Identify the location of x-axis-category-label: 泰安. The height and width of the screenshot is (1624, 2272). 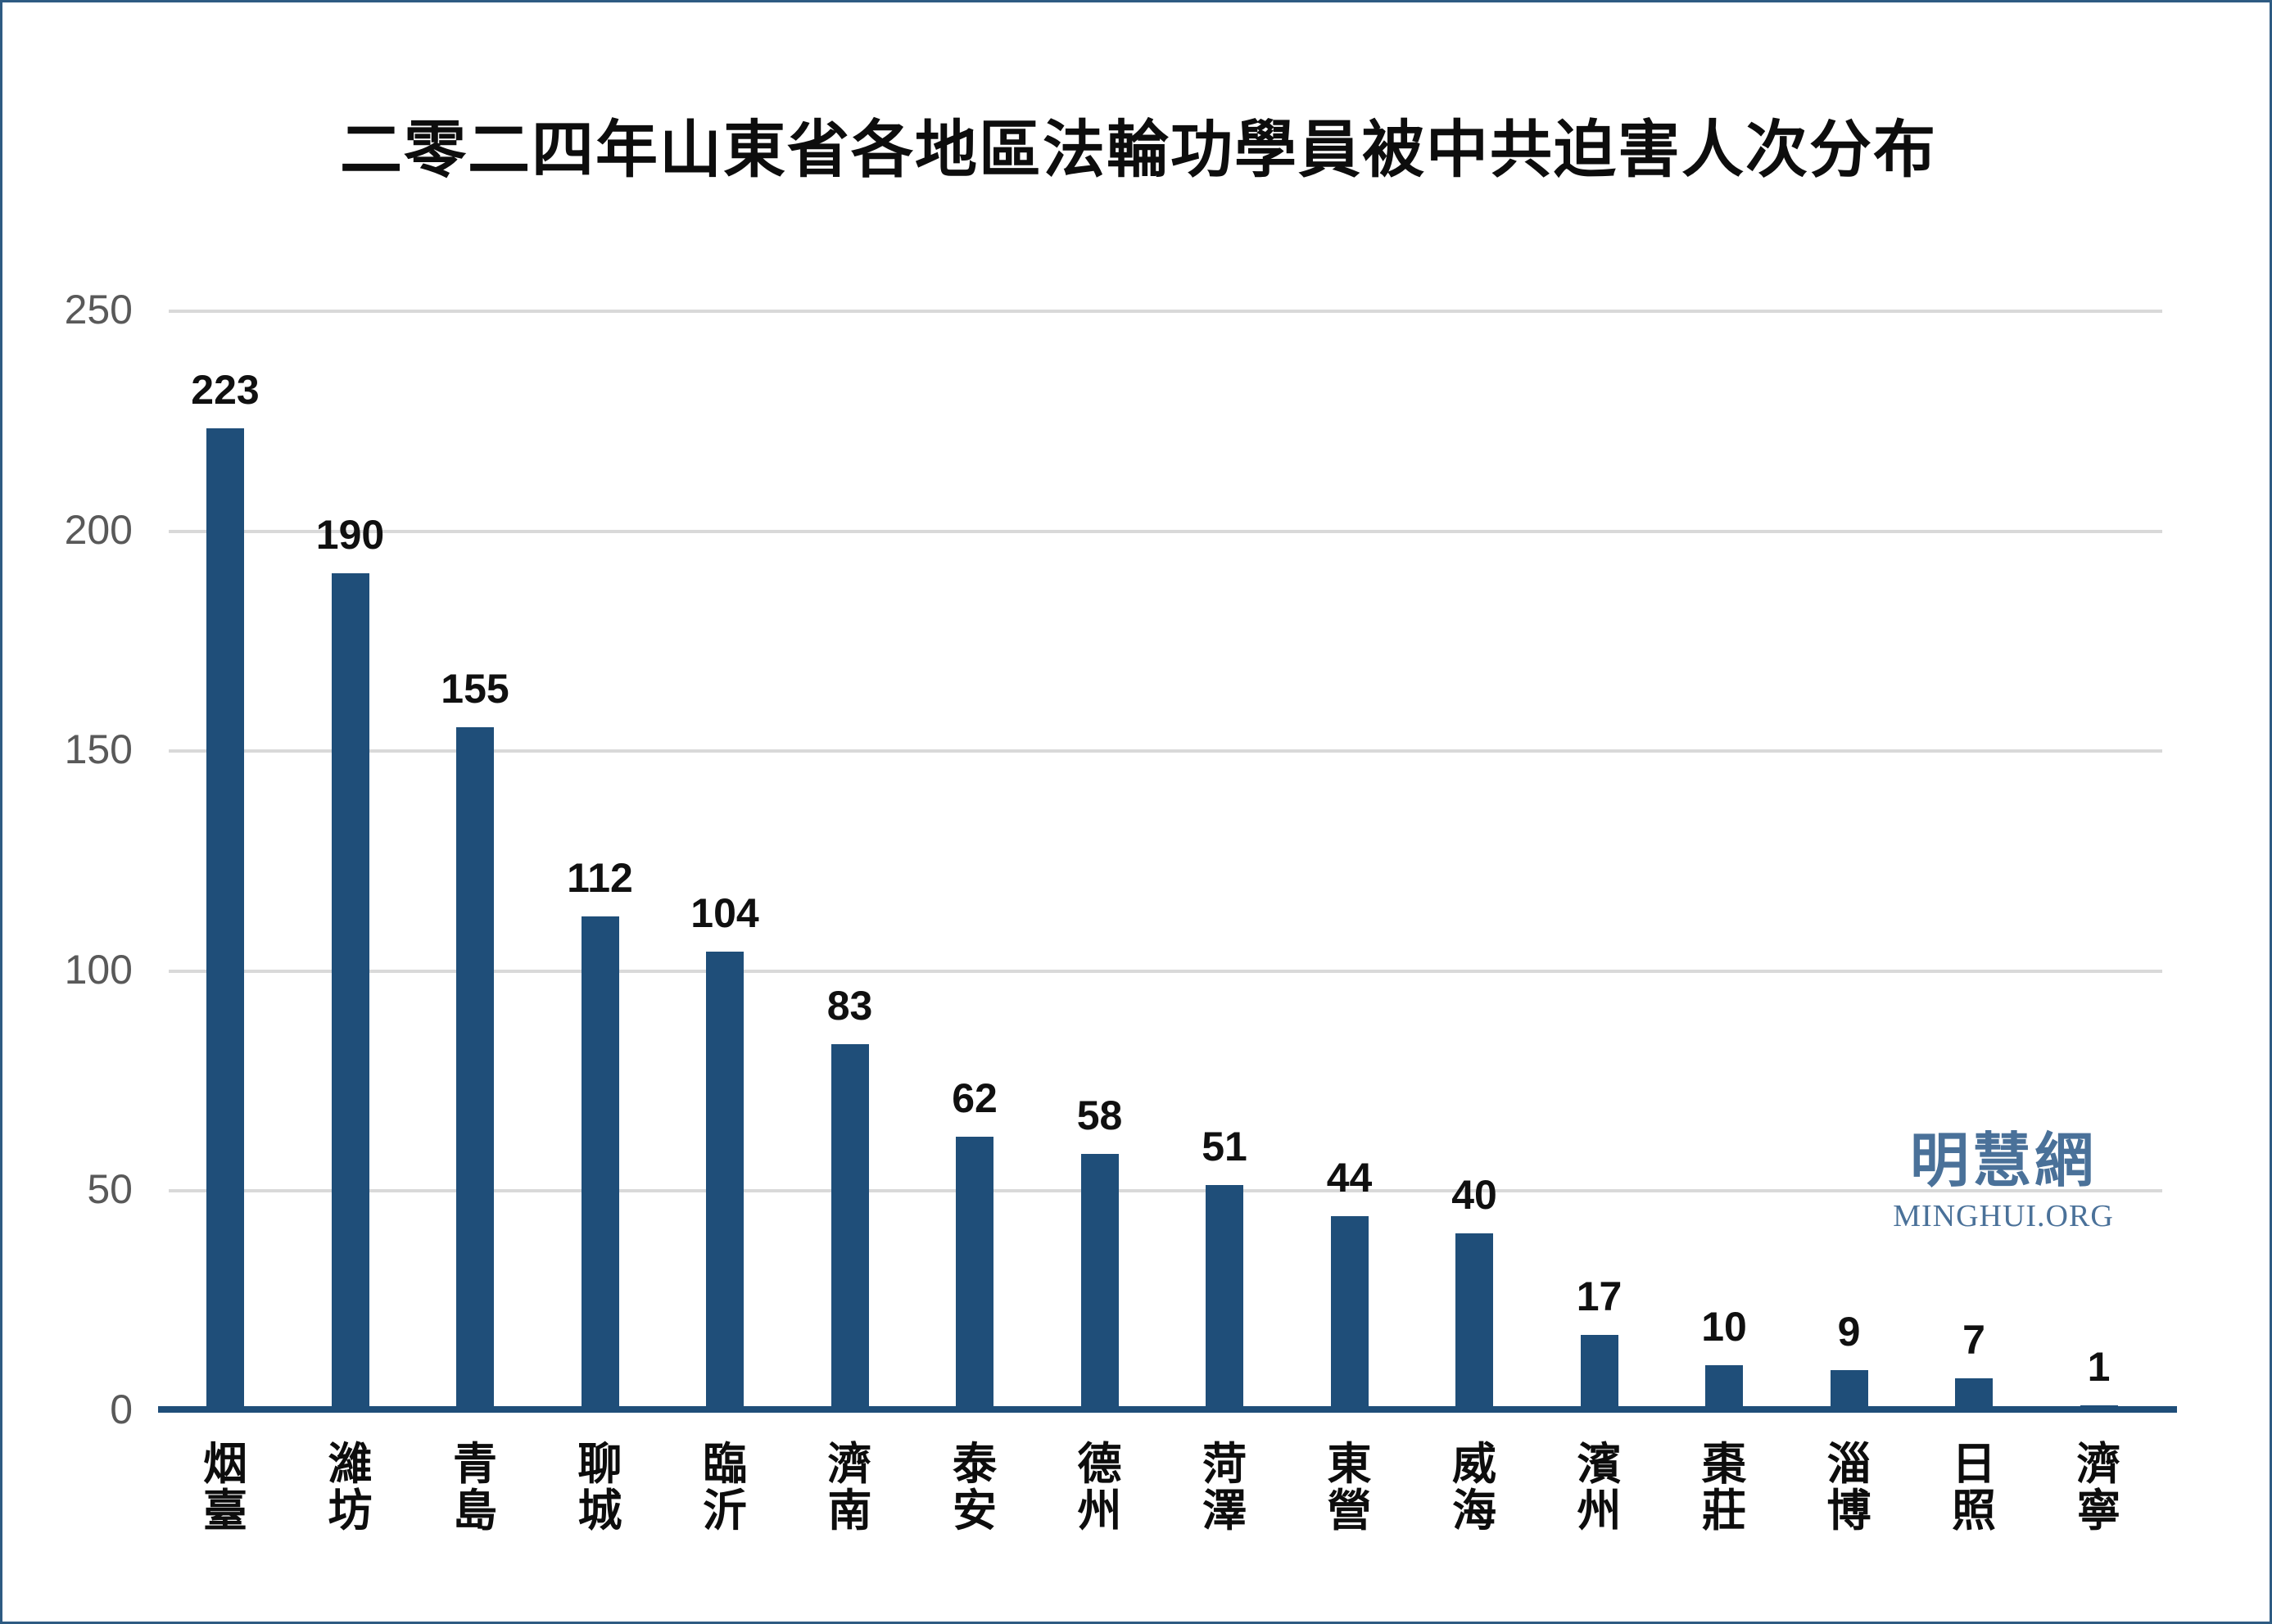
(974, 1487).